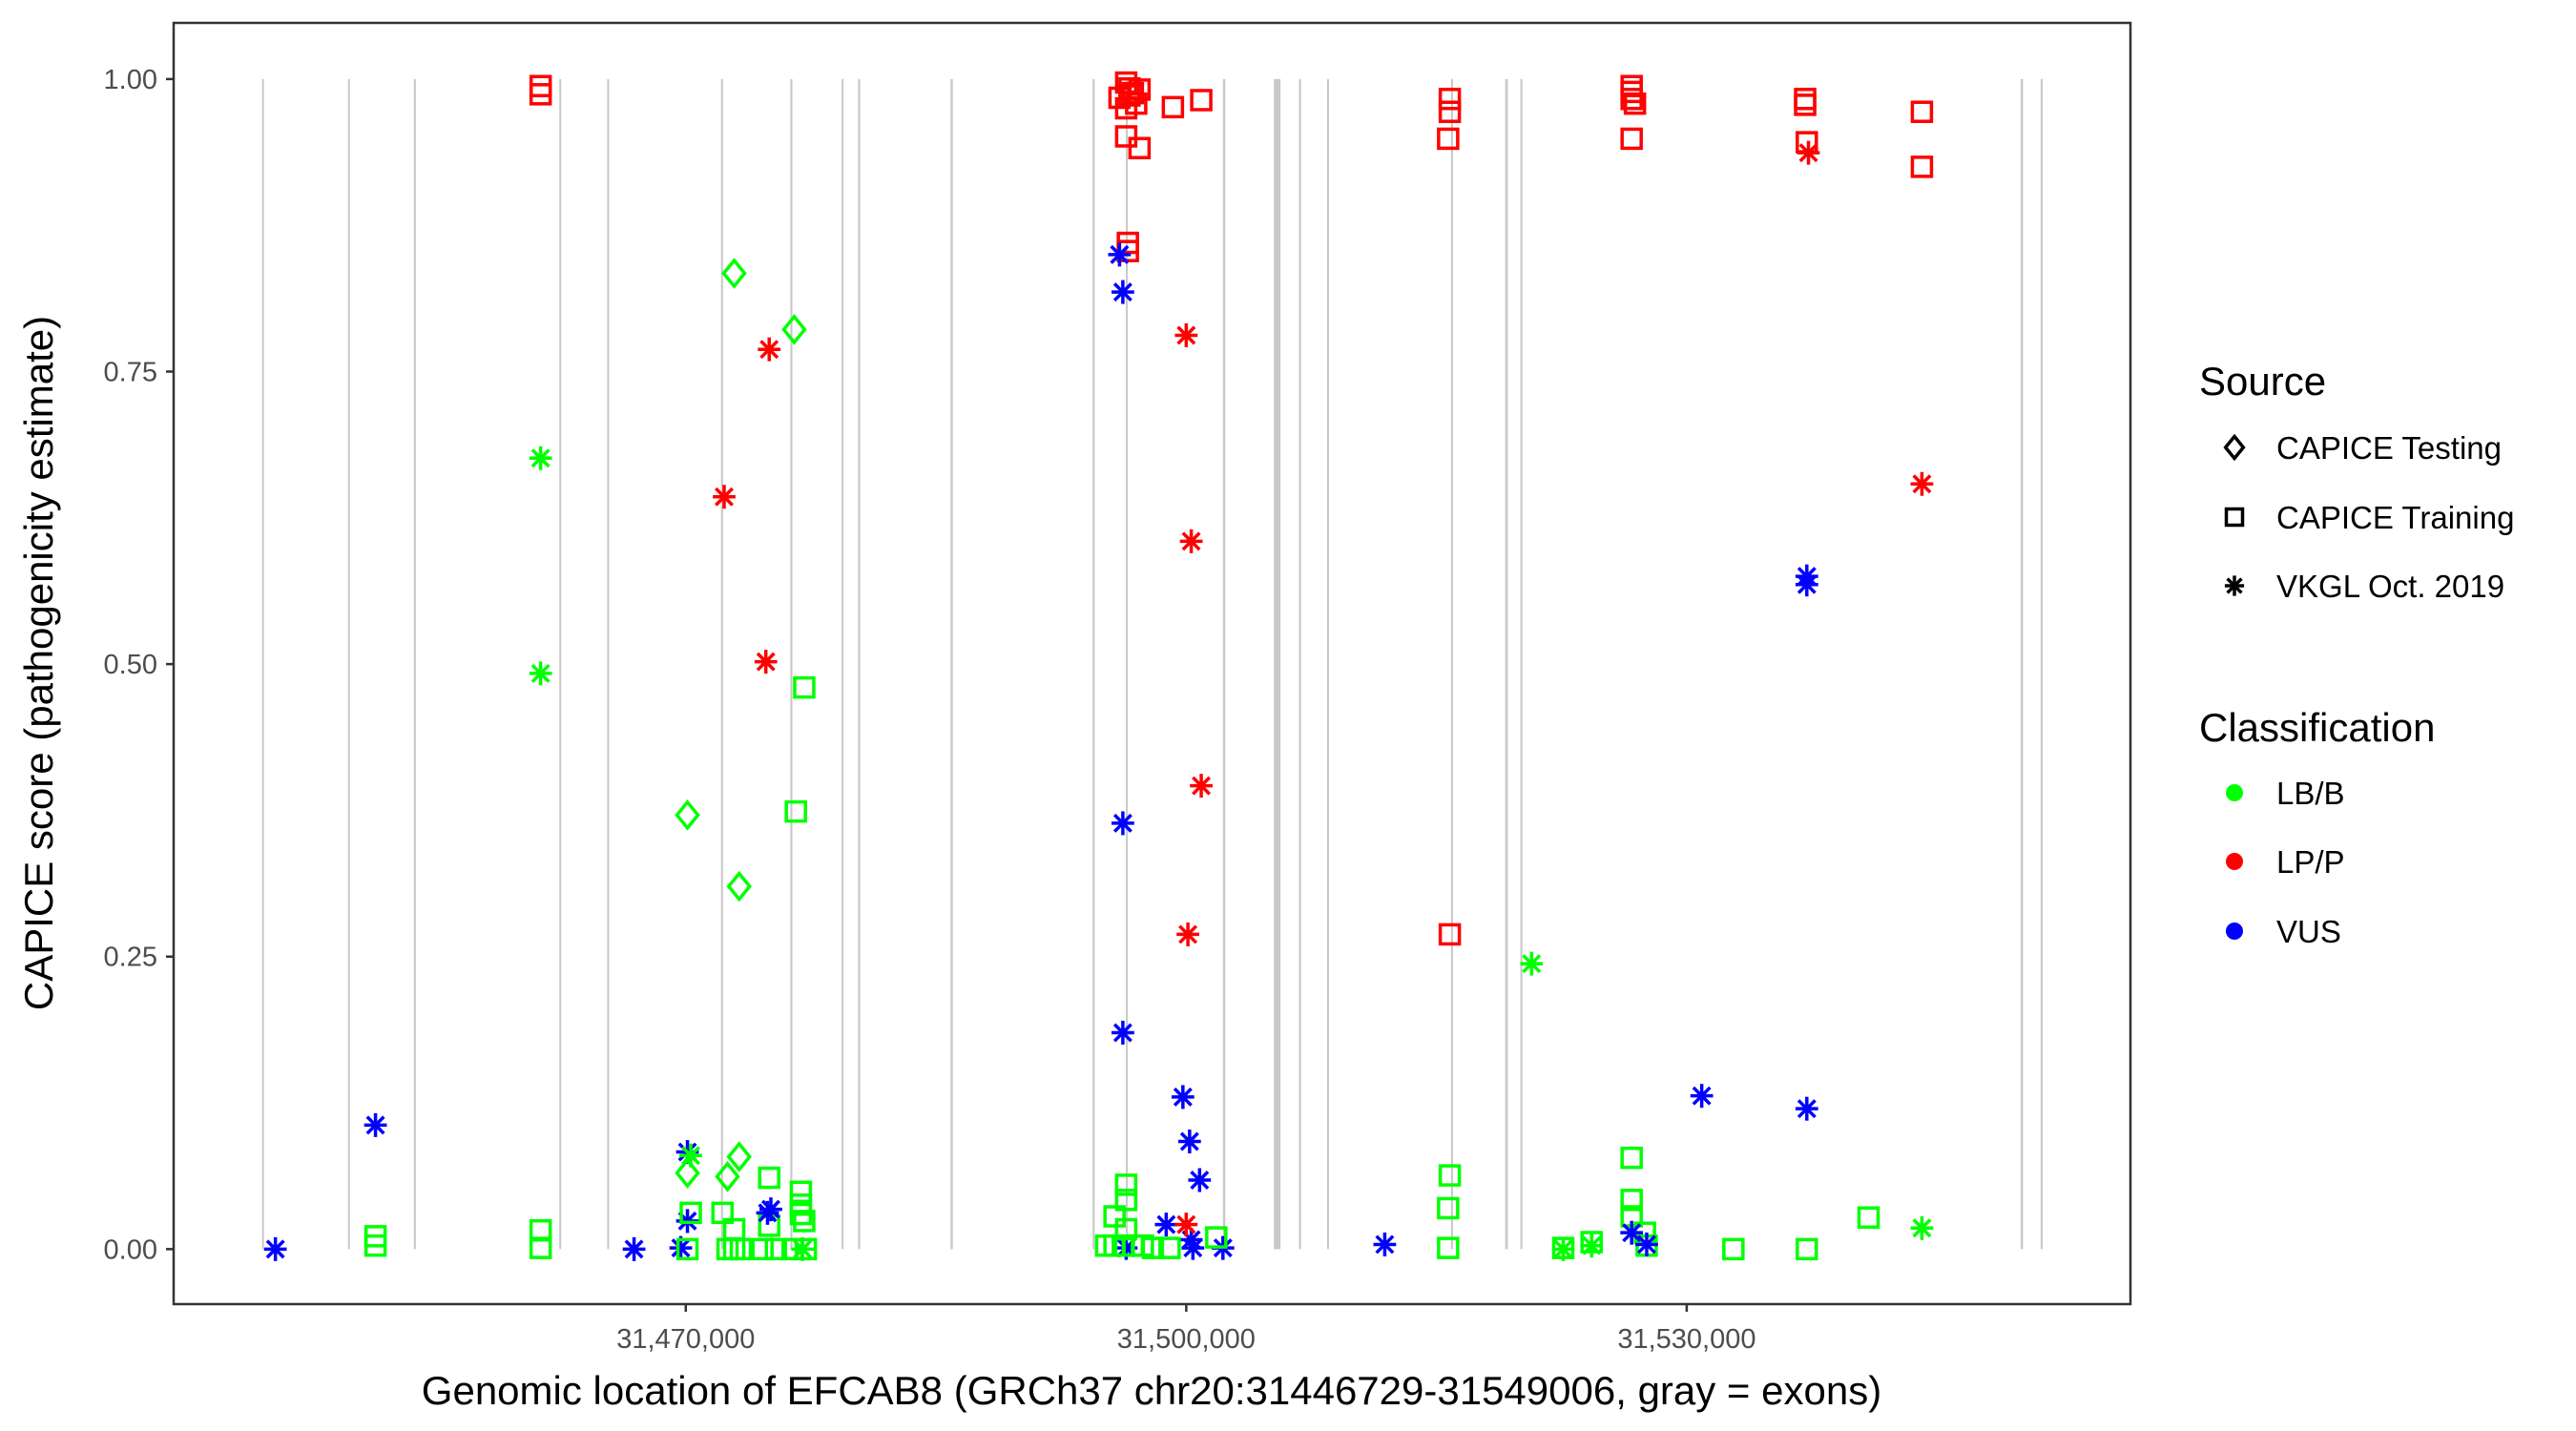  Describe the element at coordinates (2262, 381) in the screenshot. I see `legend-title-source: Source` at that location.